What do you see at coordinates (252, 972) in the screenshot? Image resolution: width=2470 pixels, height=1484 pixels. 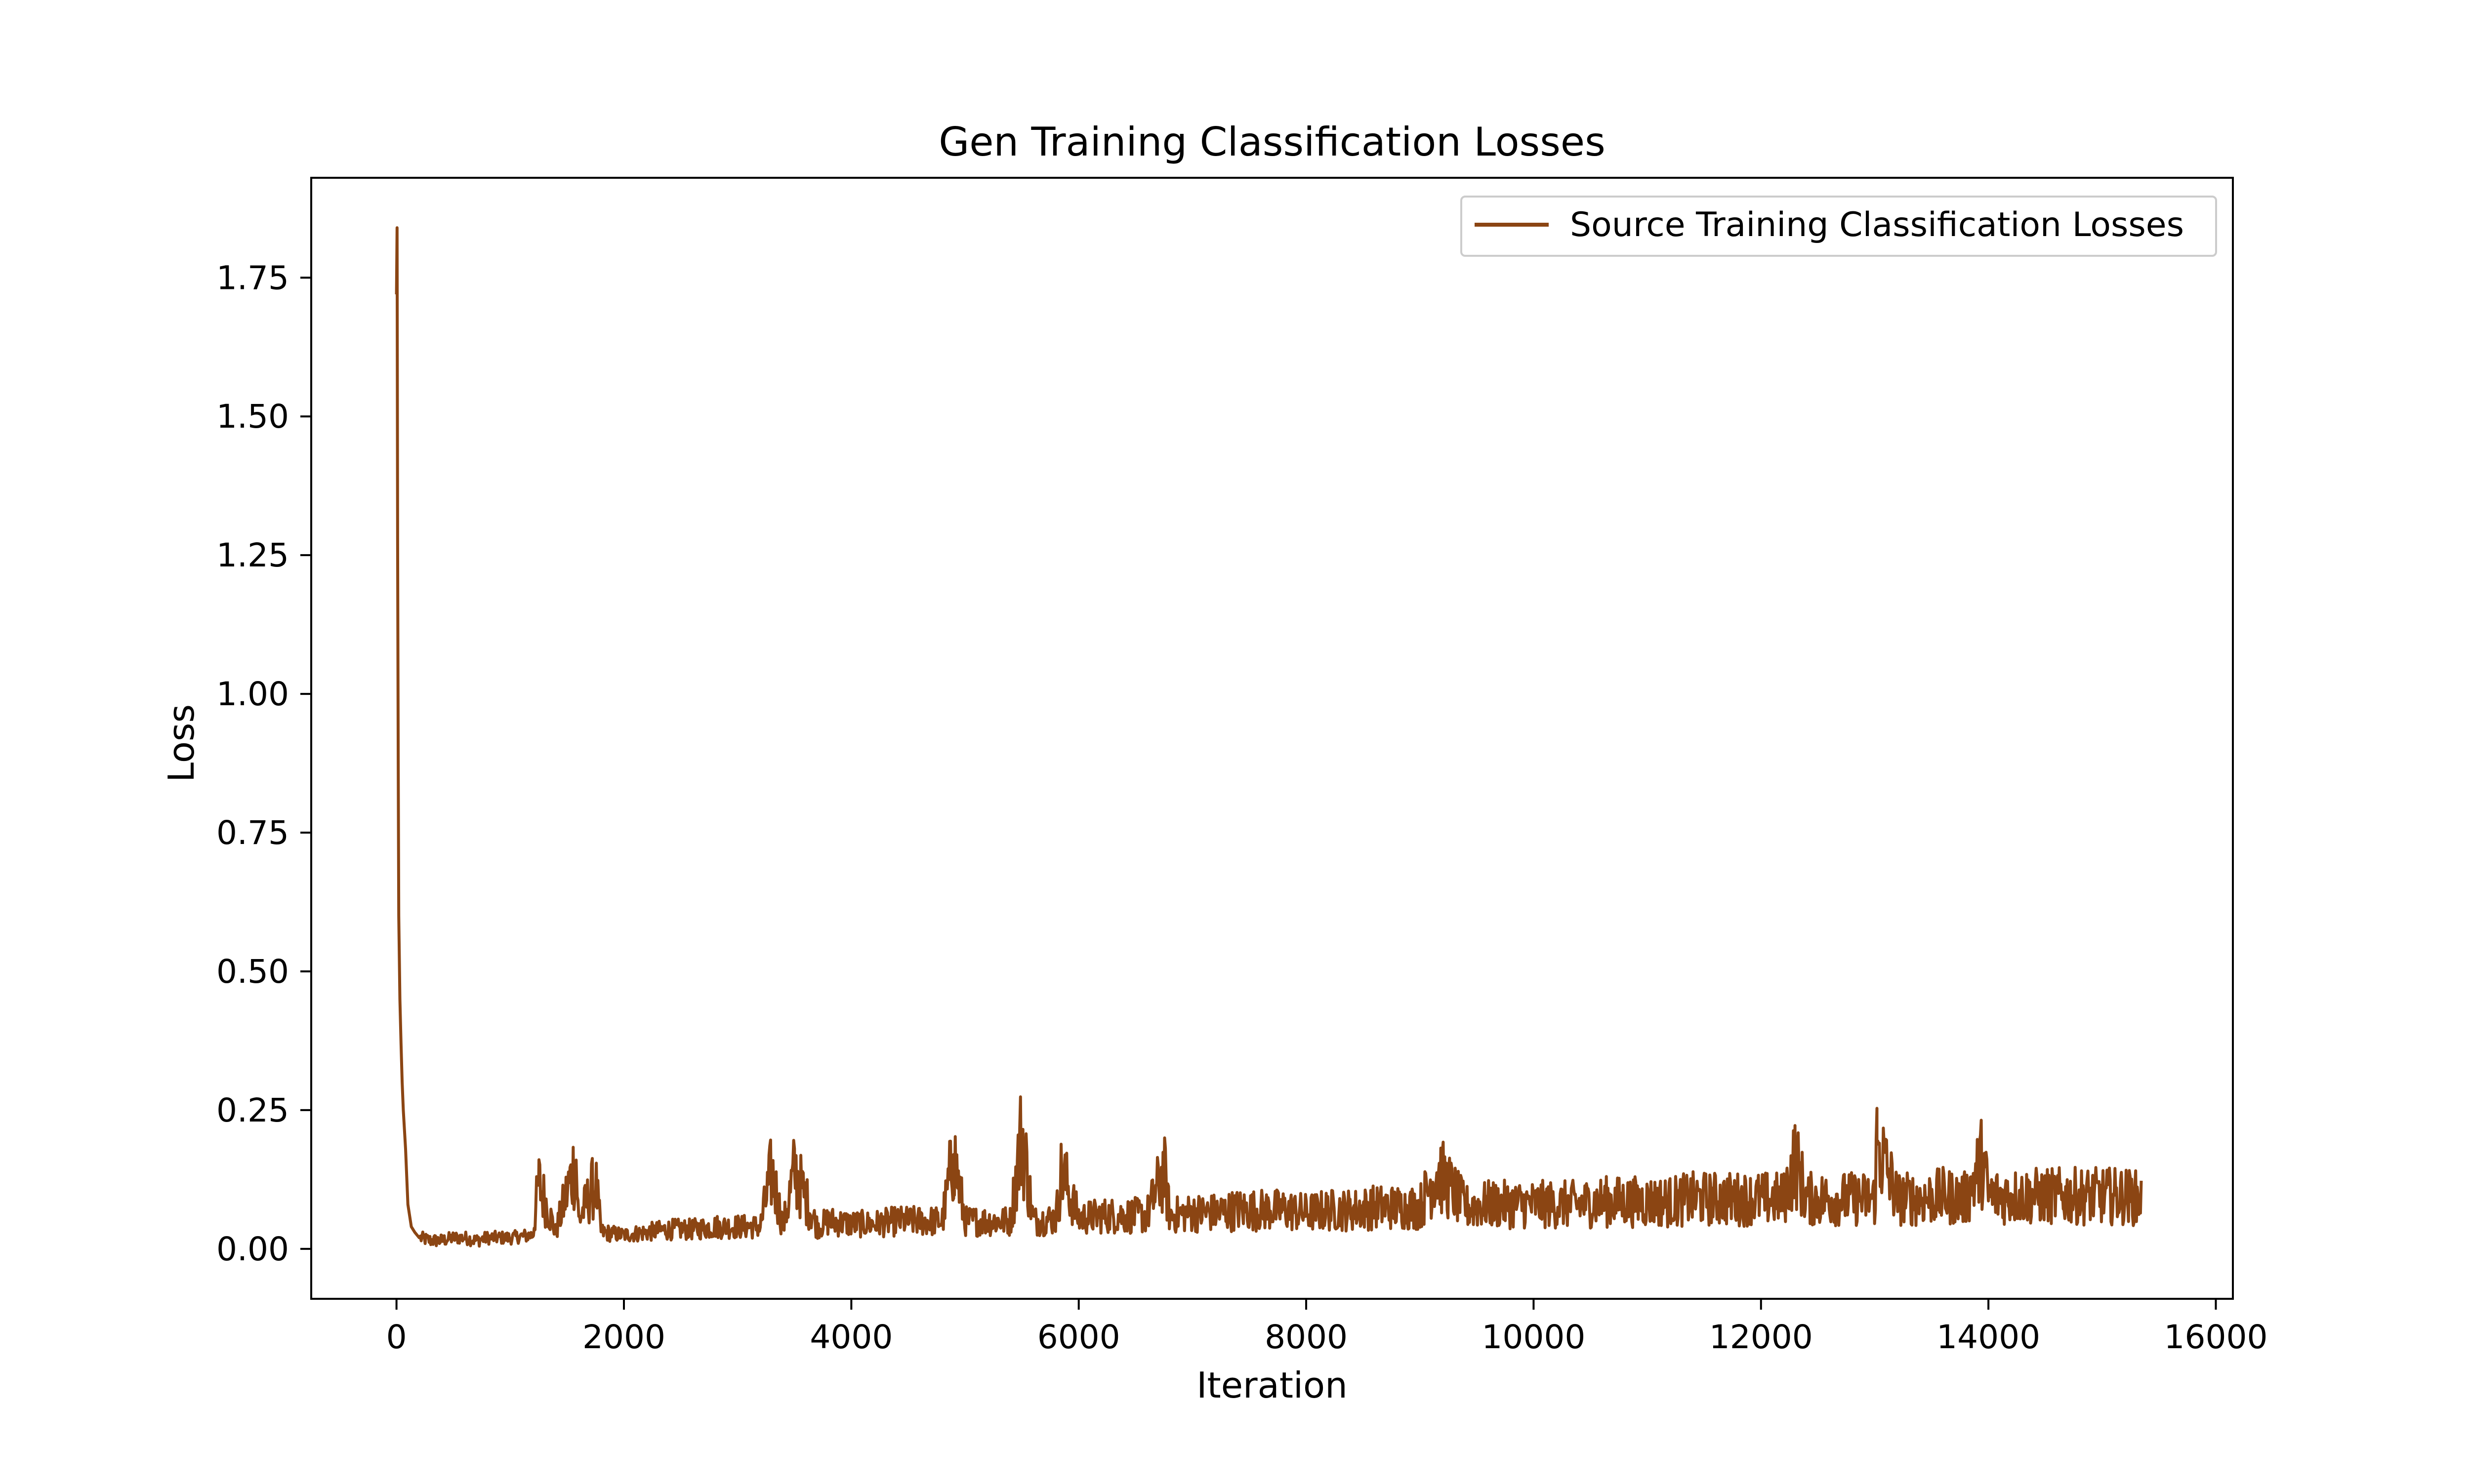 I see `y-tick-label: 0.50` at bounding box center [252, 972].